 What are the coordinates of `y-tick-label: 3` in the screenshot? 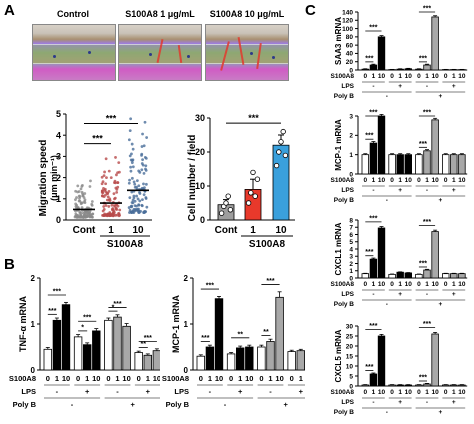 It's located at (58, 157).